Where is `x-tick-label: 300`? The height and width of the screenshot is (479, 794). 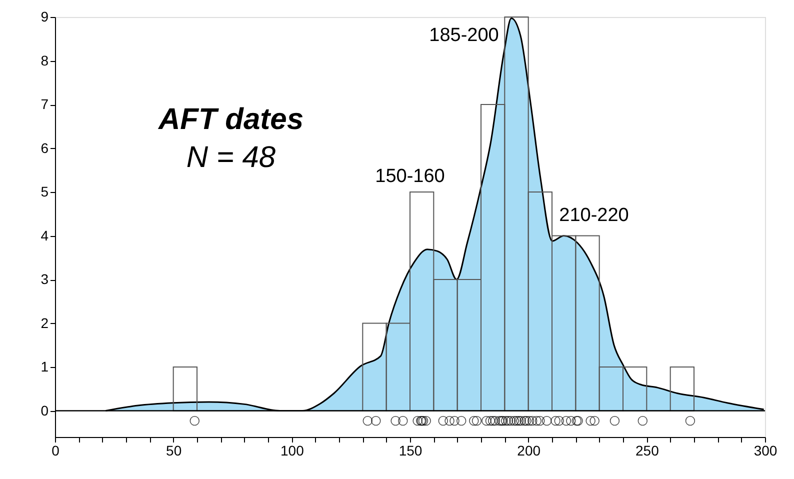
x-tick-label: 300 is located at coordinates (766, 450).